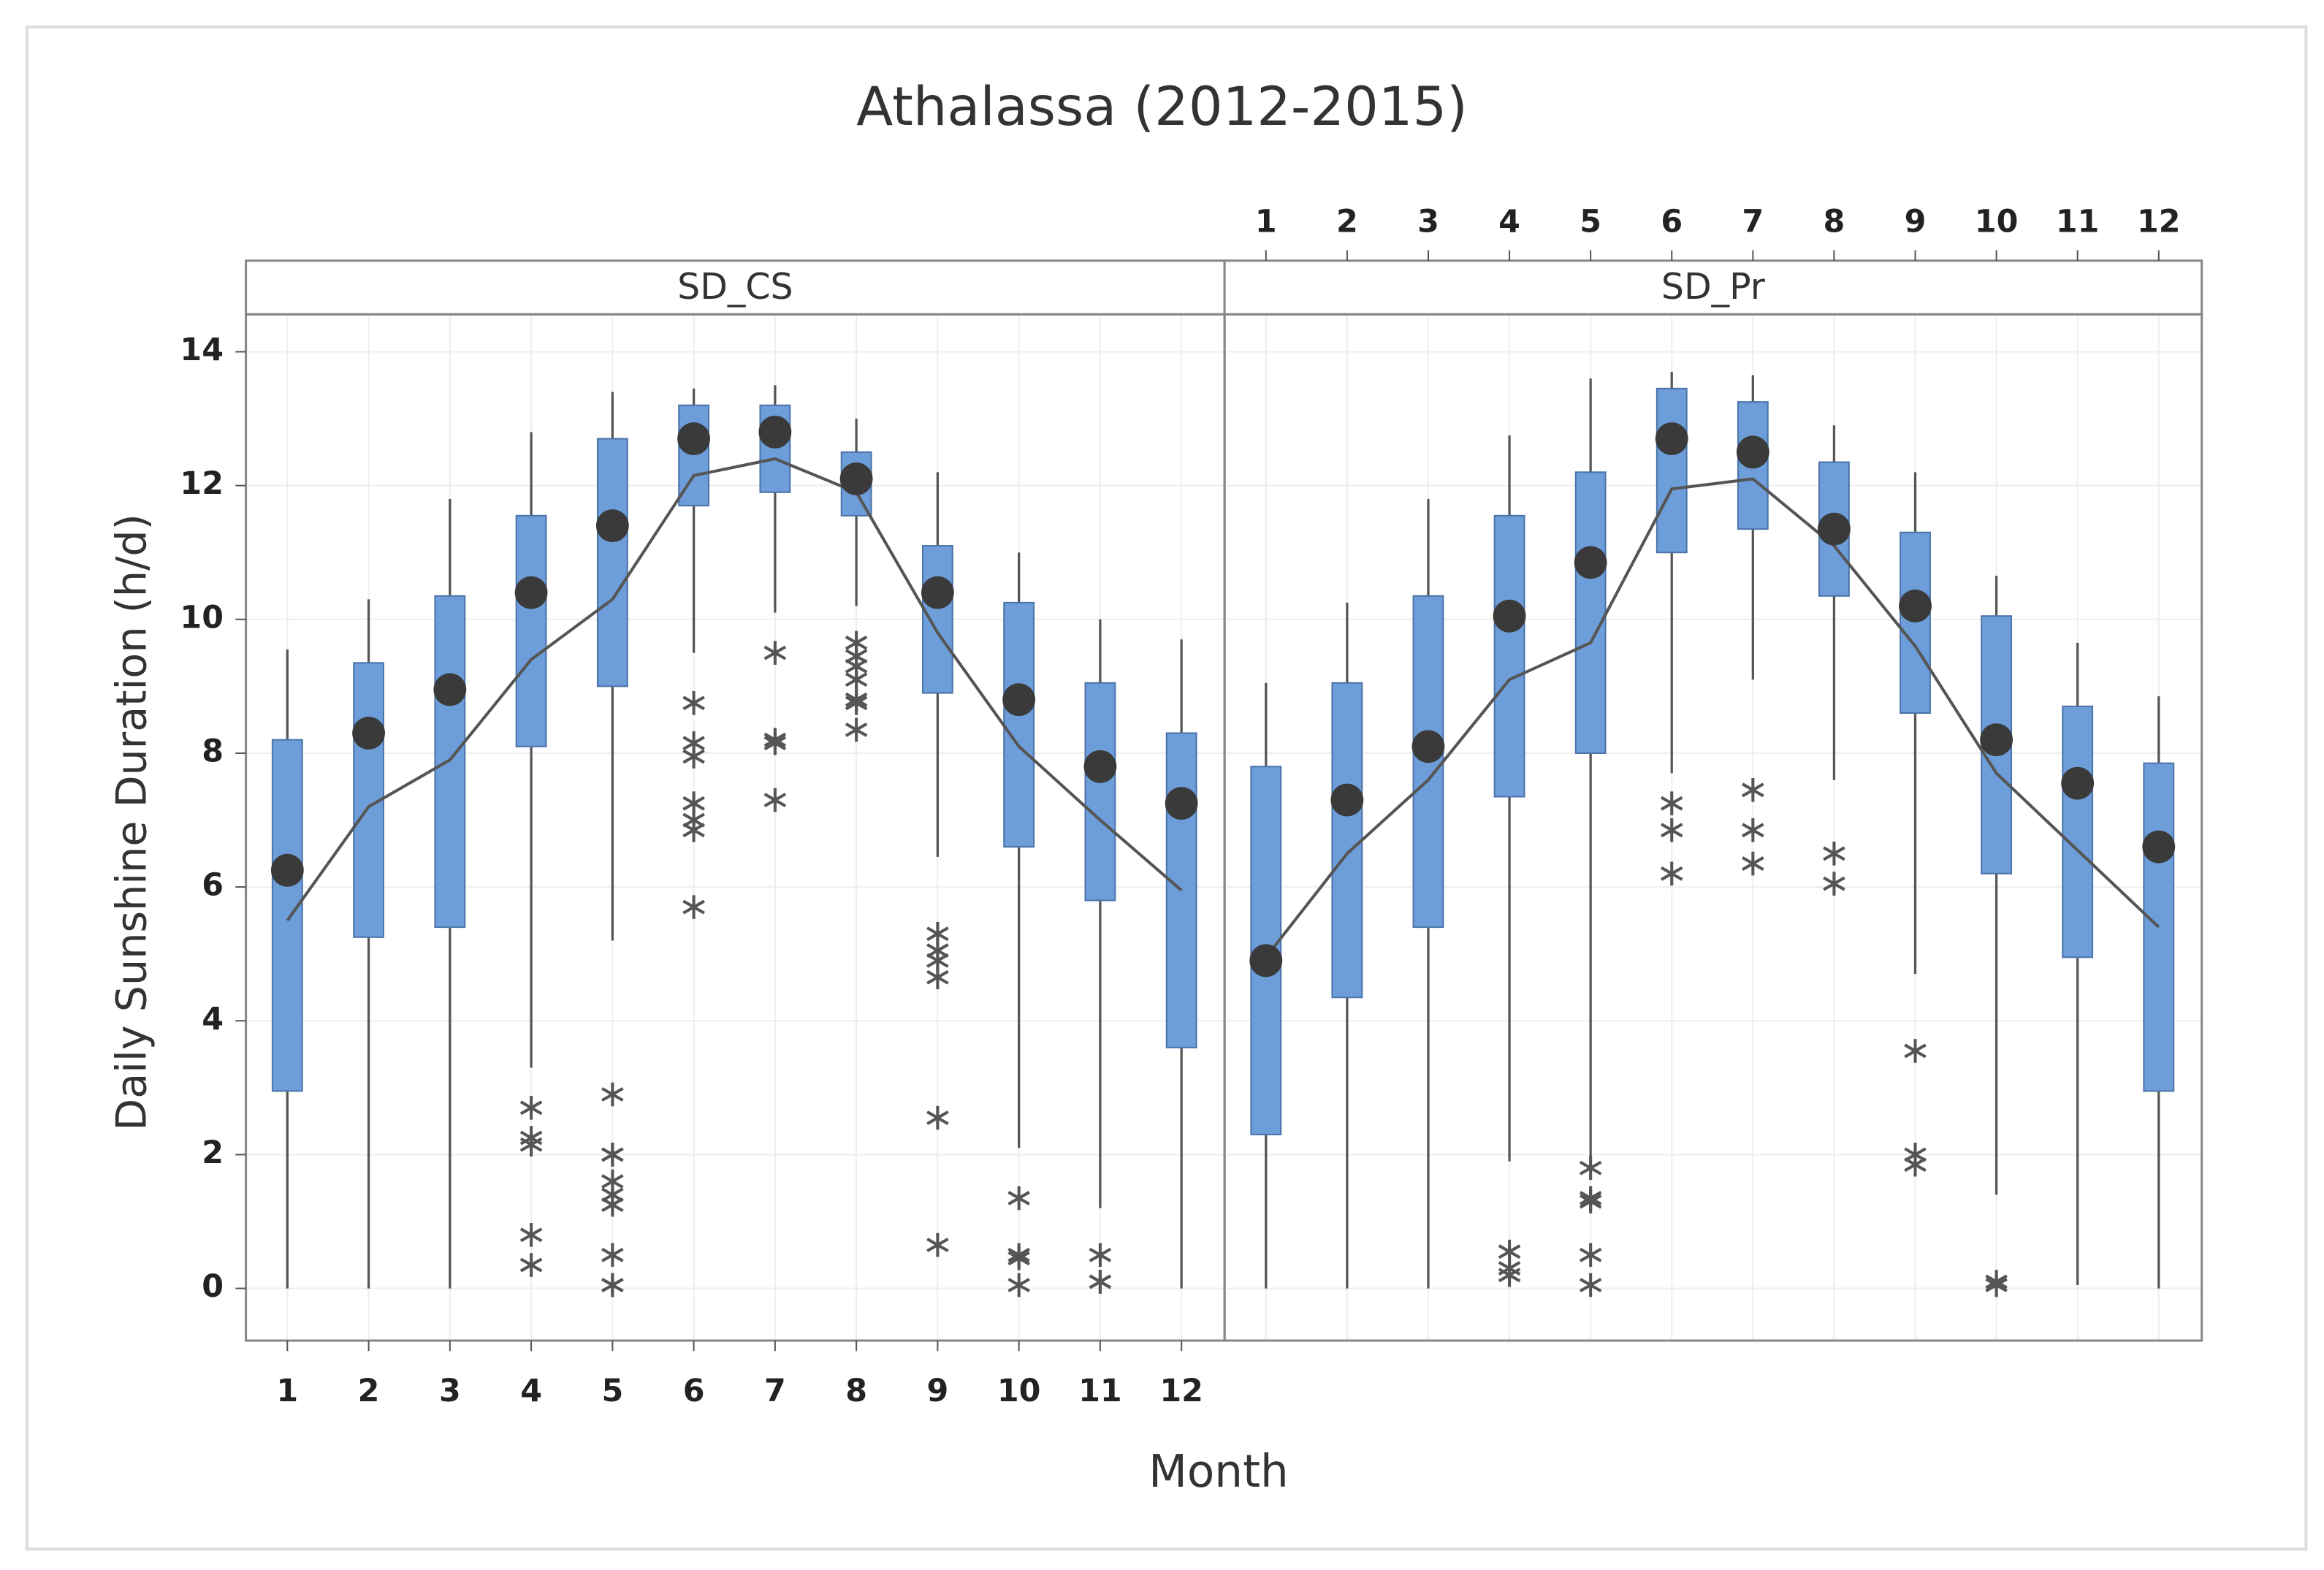 This screenshot has height=1570, width=2324. I want to click on x-tick-label: 6, so click(1672, 221).